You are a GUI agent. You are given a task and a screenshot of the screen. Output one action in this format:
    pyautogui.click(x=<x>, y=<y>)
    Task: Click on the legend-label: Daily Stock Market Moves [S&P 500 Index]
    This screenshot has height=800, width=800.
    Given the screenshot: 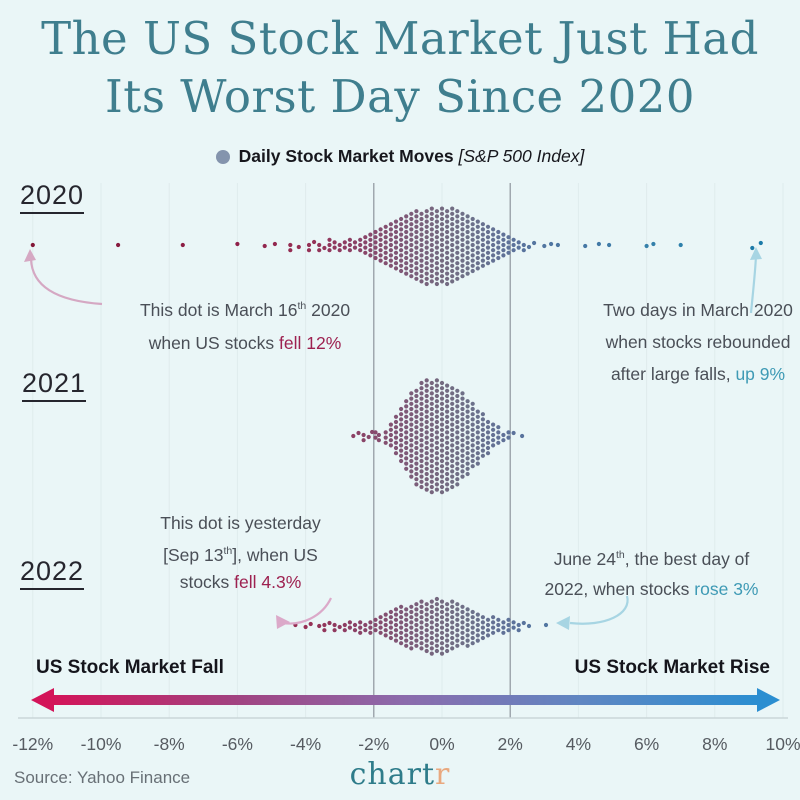 What is the action you would take?
    pyautogui.click(x=411, y=156)
    